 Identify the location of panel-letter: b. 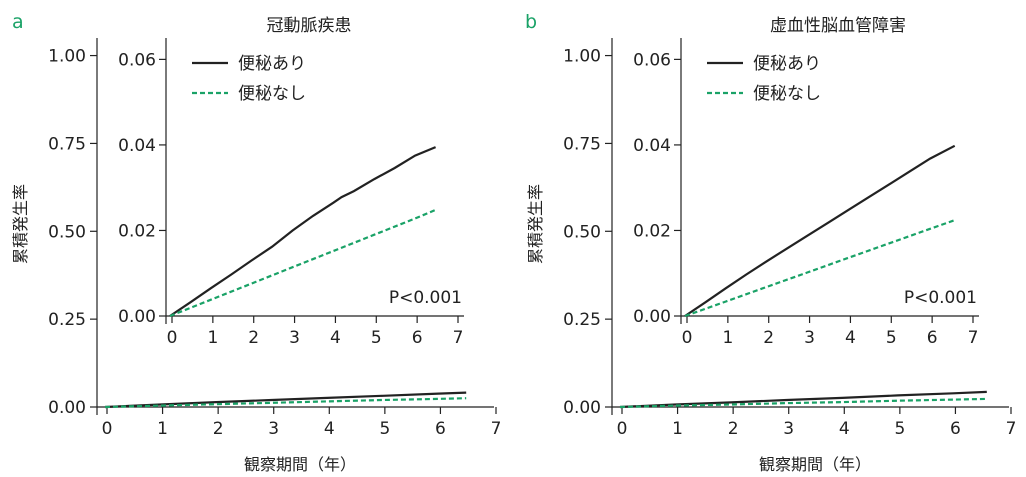
(531, 22).